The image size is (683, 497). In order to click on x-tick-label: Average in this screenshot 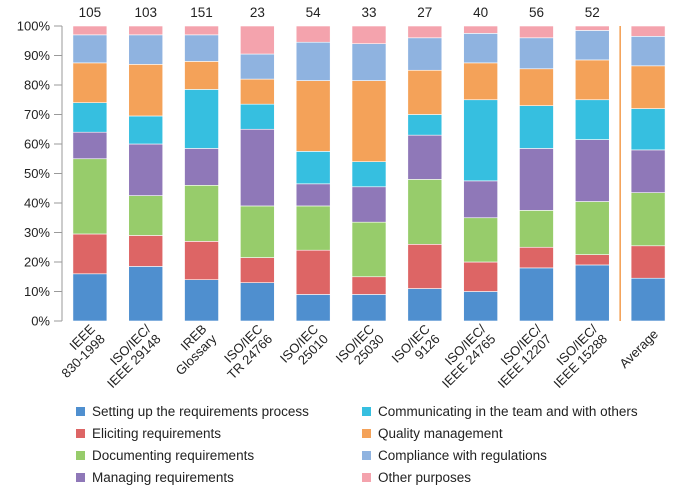, I will do `click(638, 348)`.